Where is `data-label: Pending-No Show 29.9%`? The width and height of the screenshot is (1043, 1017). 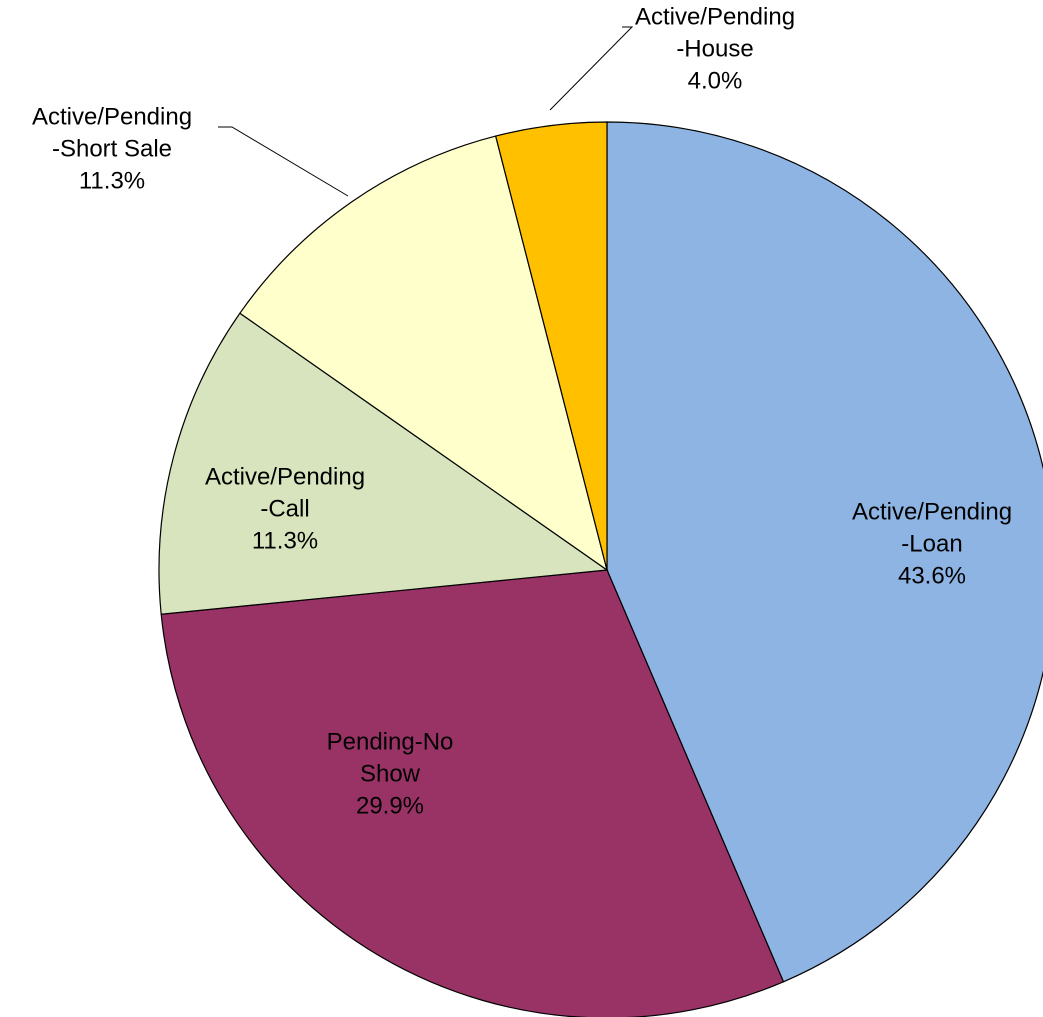 data-label: Pending-No Show 29.9% is located at coordinates (390, 773).